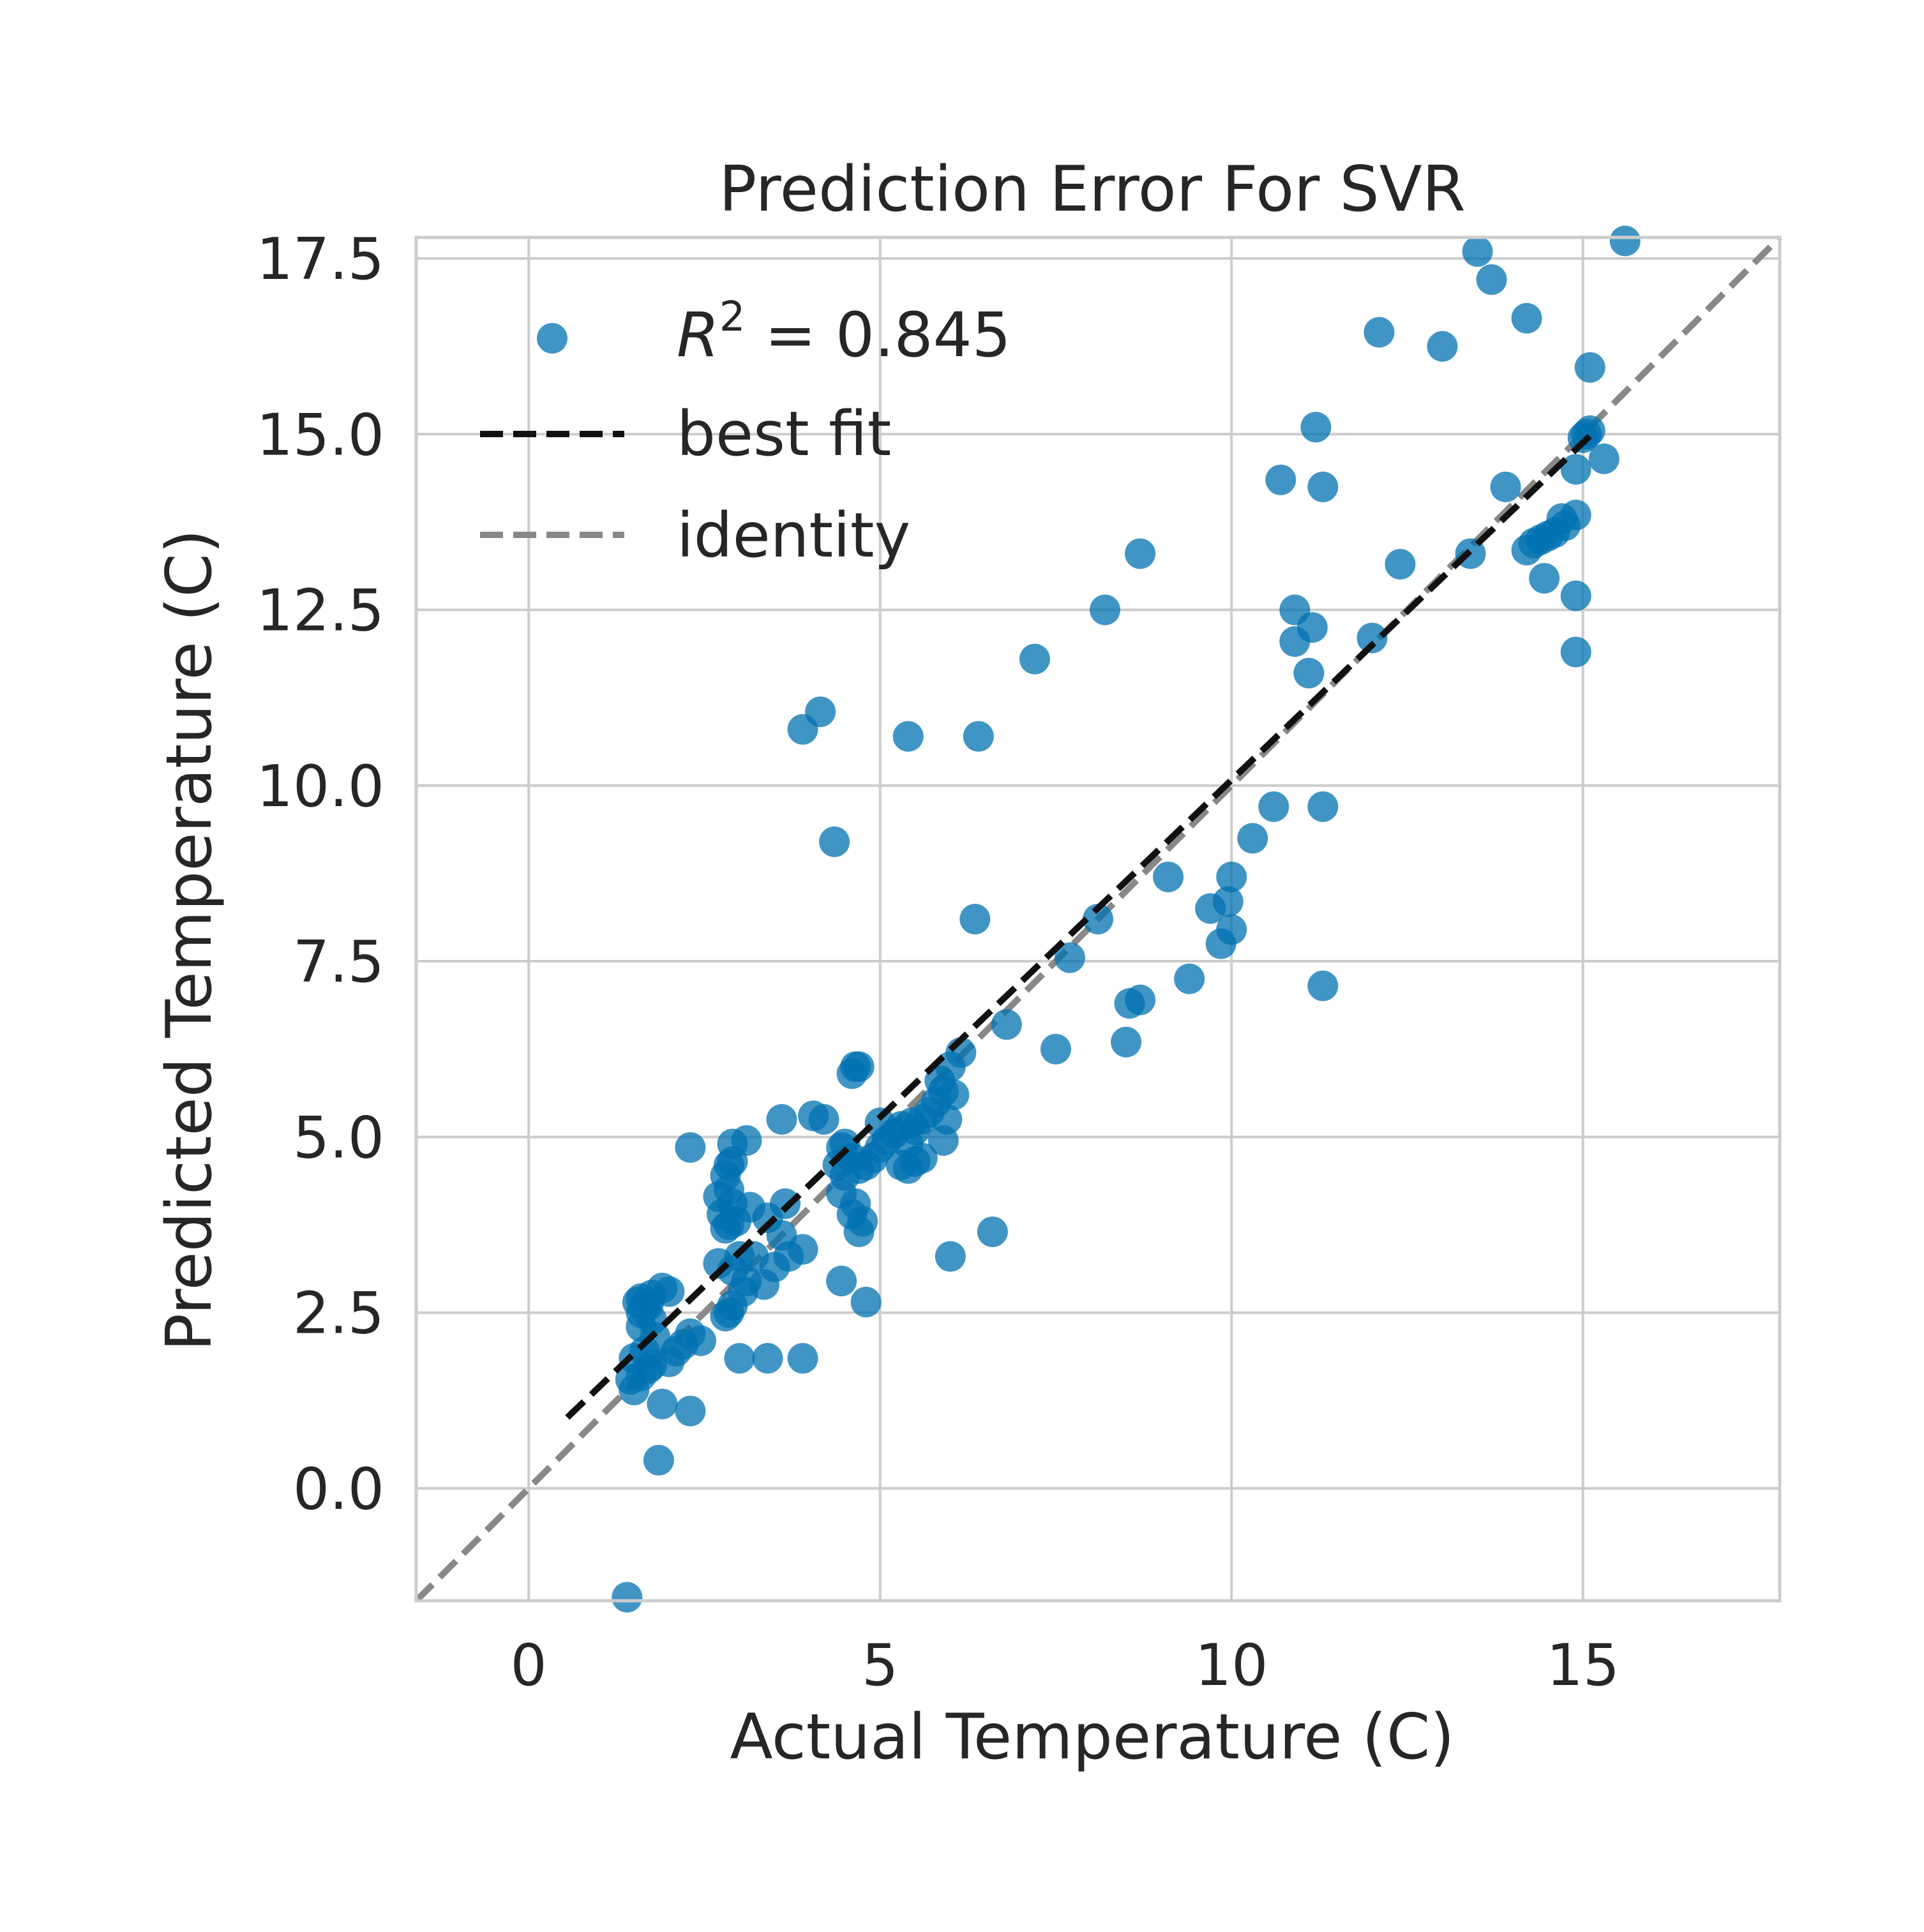  What do you see at coordinates (339, 962) in the screenshot?
I see `y-tick-label: 7.5` at bounding box center [339, 962].